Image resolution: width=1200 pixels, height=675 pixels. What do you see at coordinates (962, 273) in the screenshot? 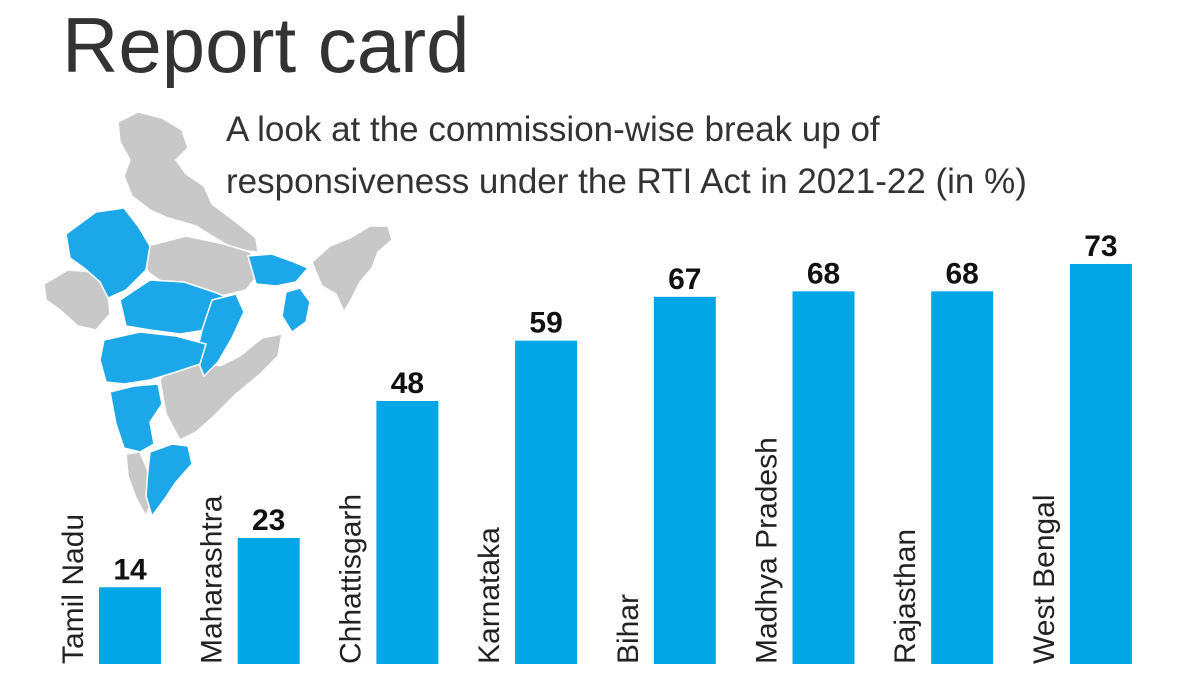
I see `data-label-rajasthan: 68` at bounding box center [962, 273].